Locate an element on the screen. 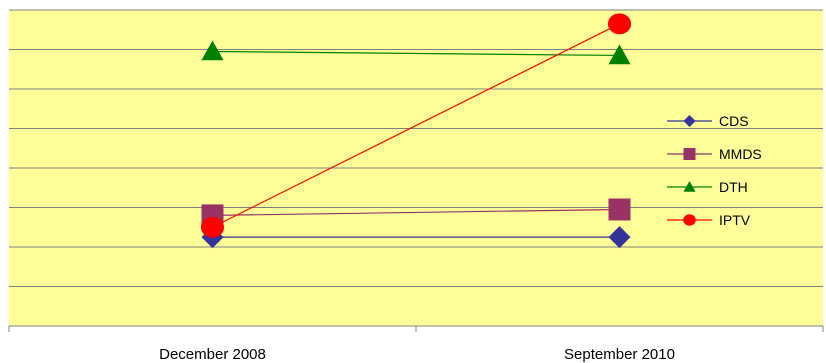 The height and width of the screenshot is (363, 826). legend-label: DTH is located at coordinates (733, 187).